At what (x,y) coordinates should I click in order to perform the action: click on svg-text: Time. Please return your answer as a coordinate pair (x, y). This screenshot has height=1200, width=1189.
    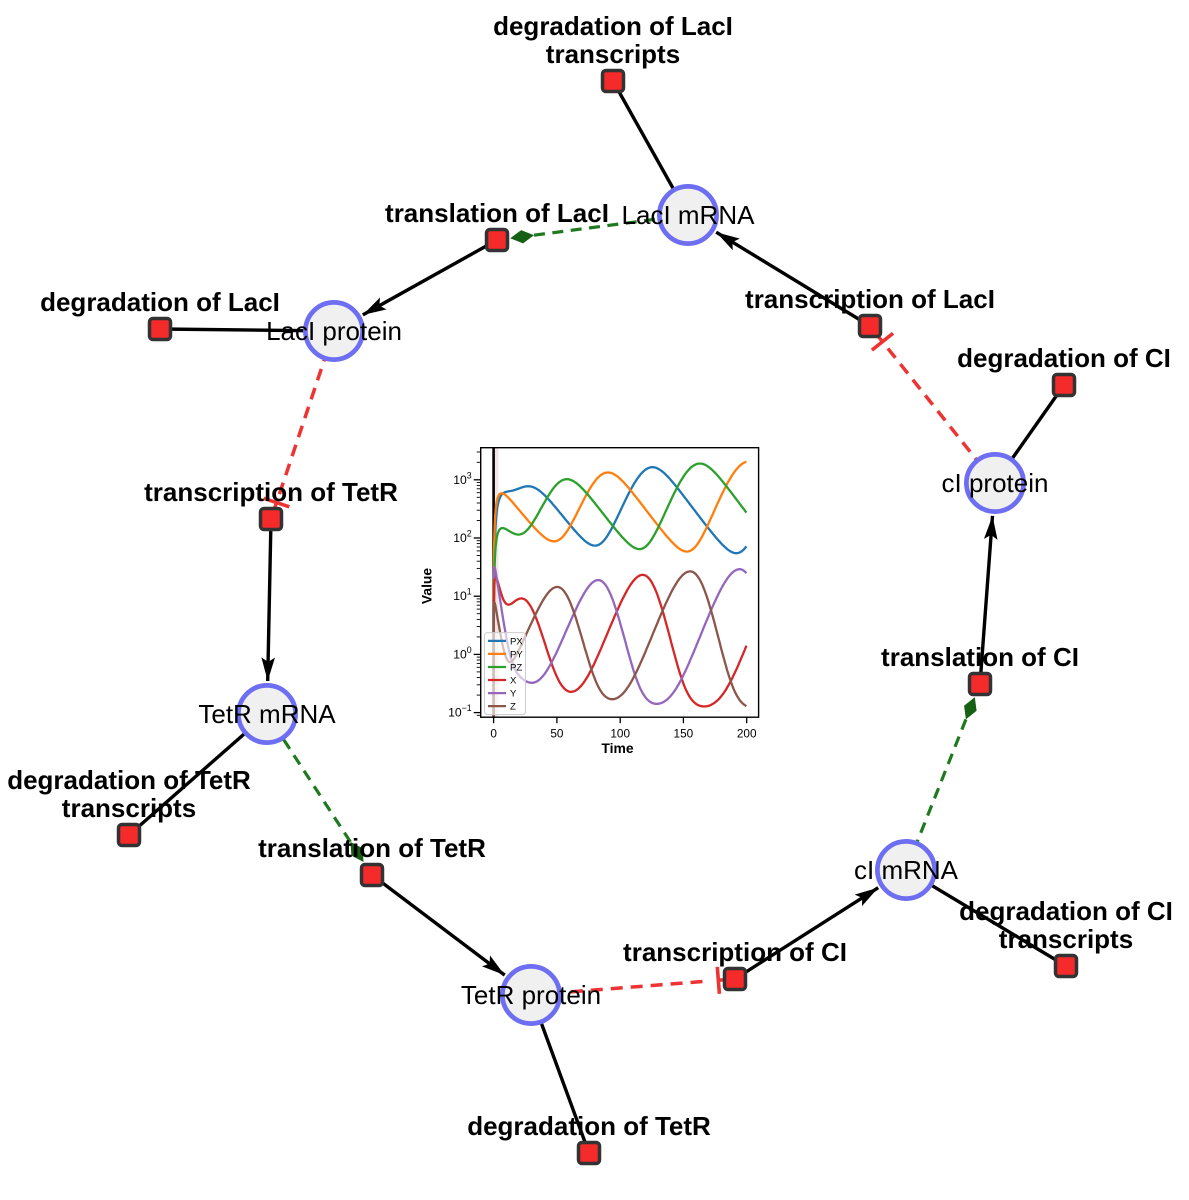
    Looking at the image, I should click on (617, 748).